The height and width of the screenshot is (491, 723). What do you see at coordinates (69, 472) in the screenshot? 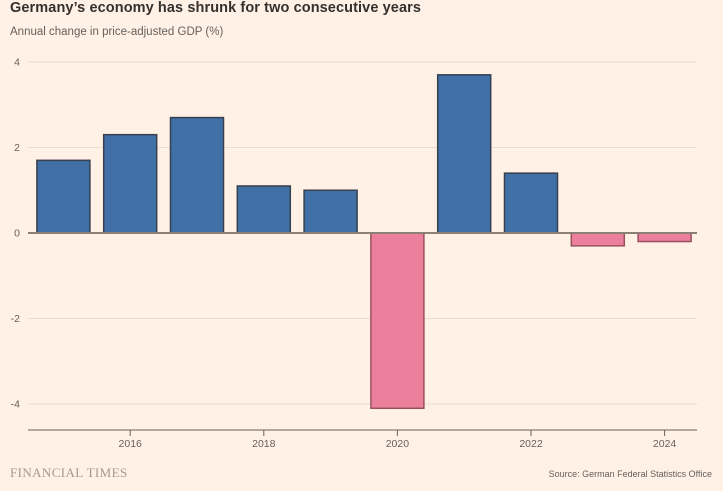
I see `financial-times-logo: FINANCIAL TIMES` at bounding box center [69, 472].